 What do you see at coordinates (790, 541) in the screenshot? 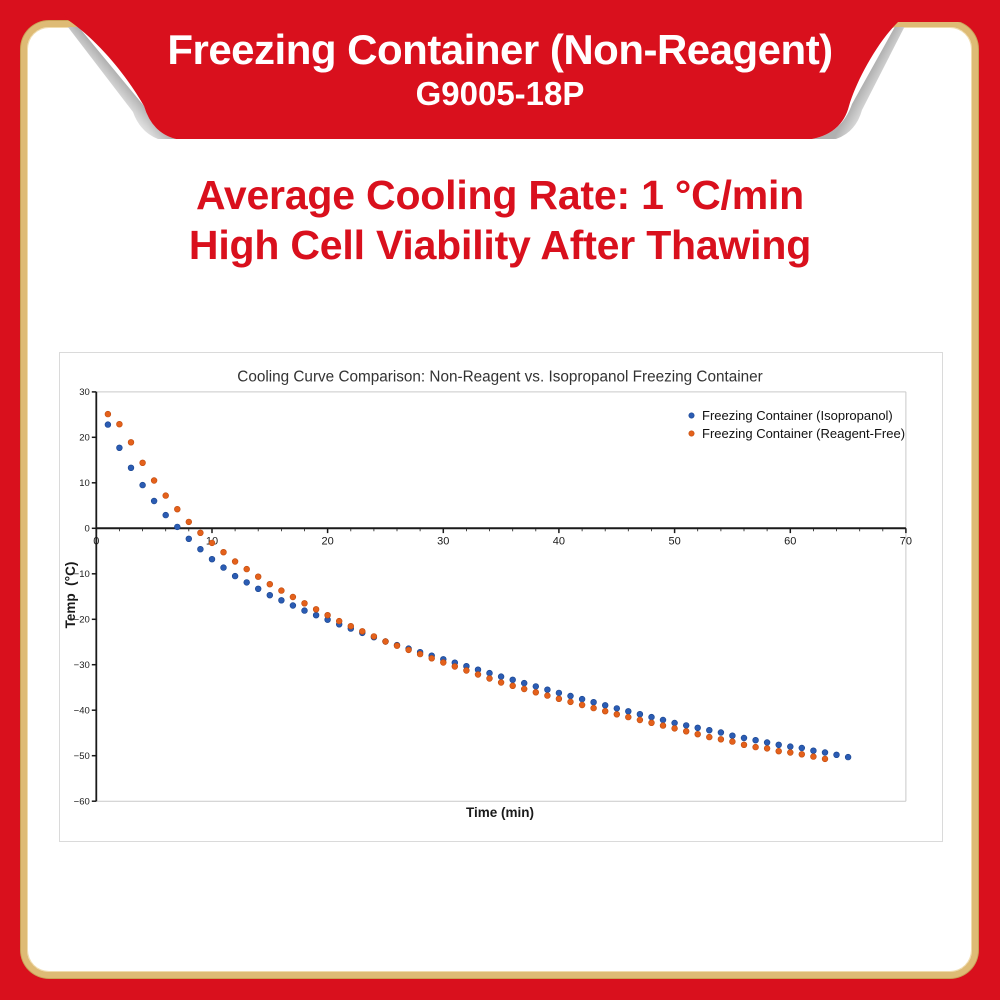
I see `svg-text: 60` at bounding box center [790, 541].